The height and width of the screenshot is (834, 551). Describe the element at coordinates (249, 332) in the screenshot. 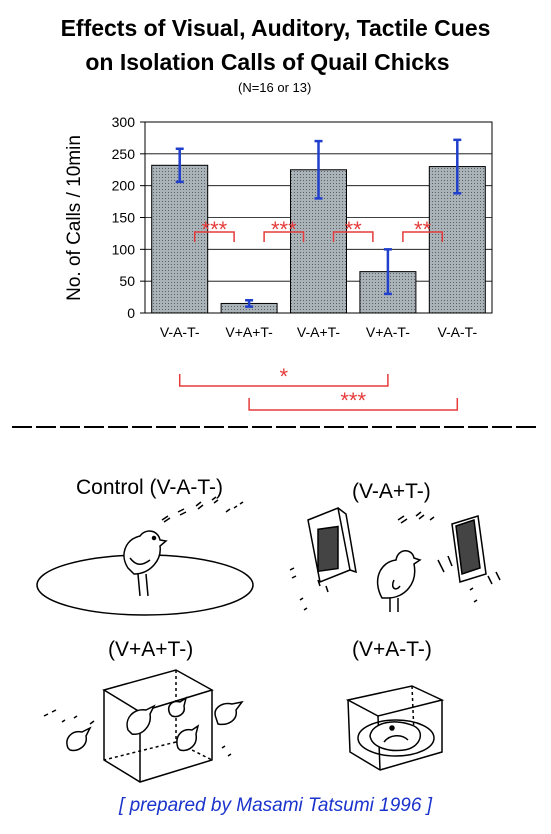

I see `x-tick-label: V+A+T-` at that location.